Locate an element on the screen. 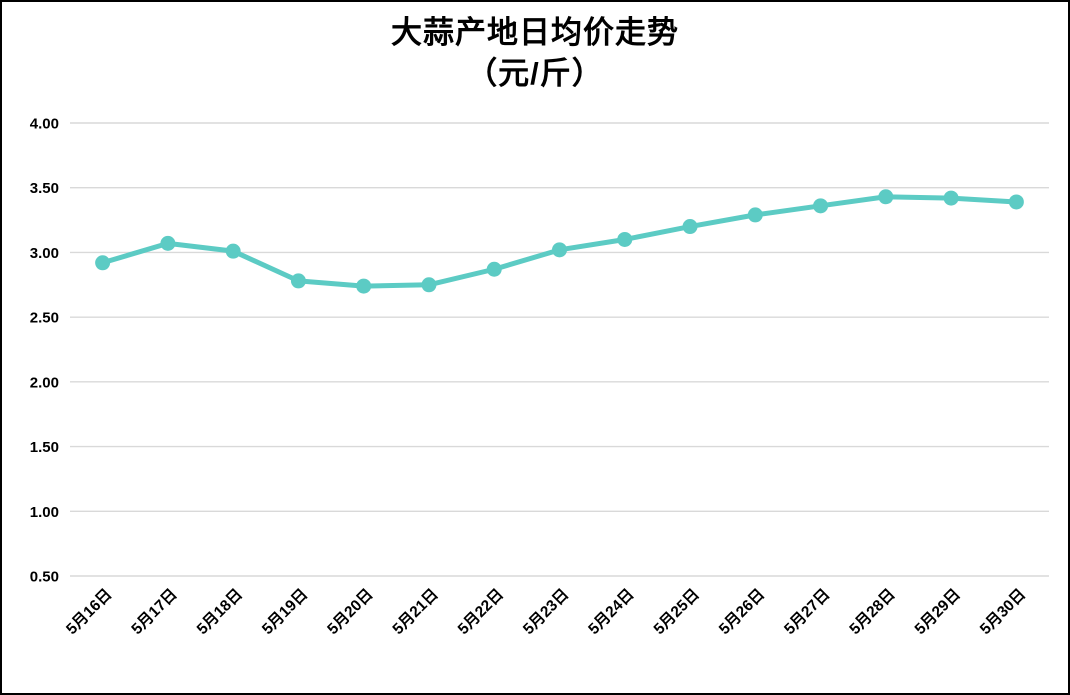 The height and width of the screenshot is (695, 1070). x-axis-tick-label: 5月30日 is located at coordinates (1002, 611).